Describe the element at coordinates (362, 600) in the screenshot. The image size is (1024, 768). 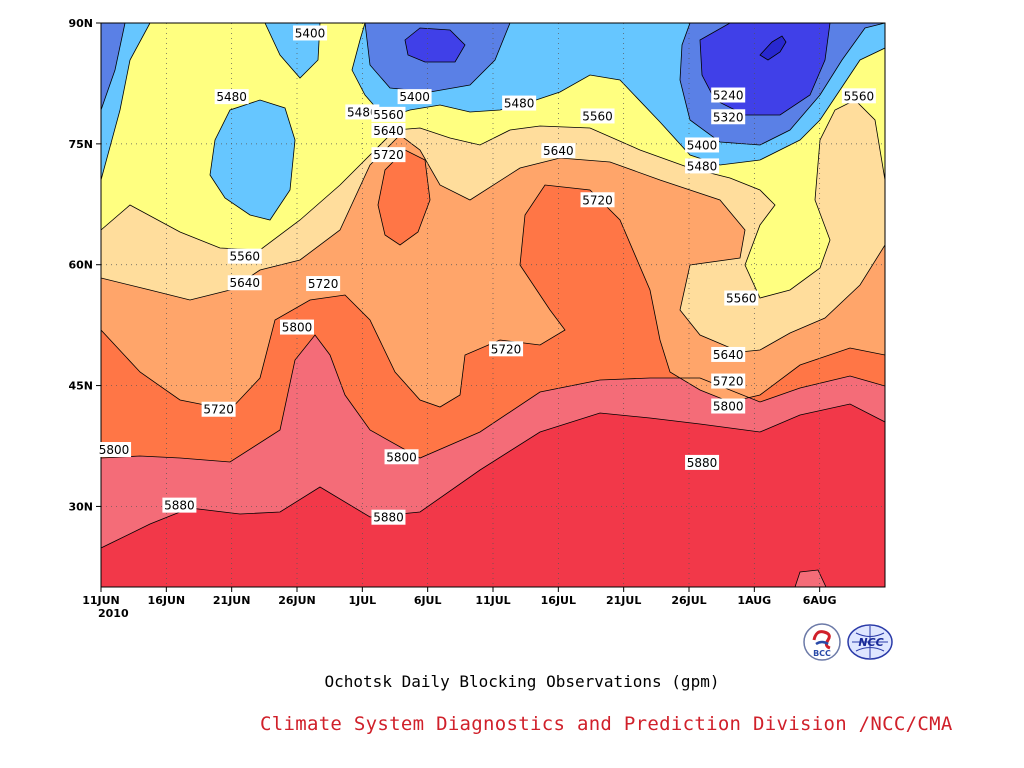
I see `x-tick-label: 1JUL` at that location.